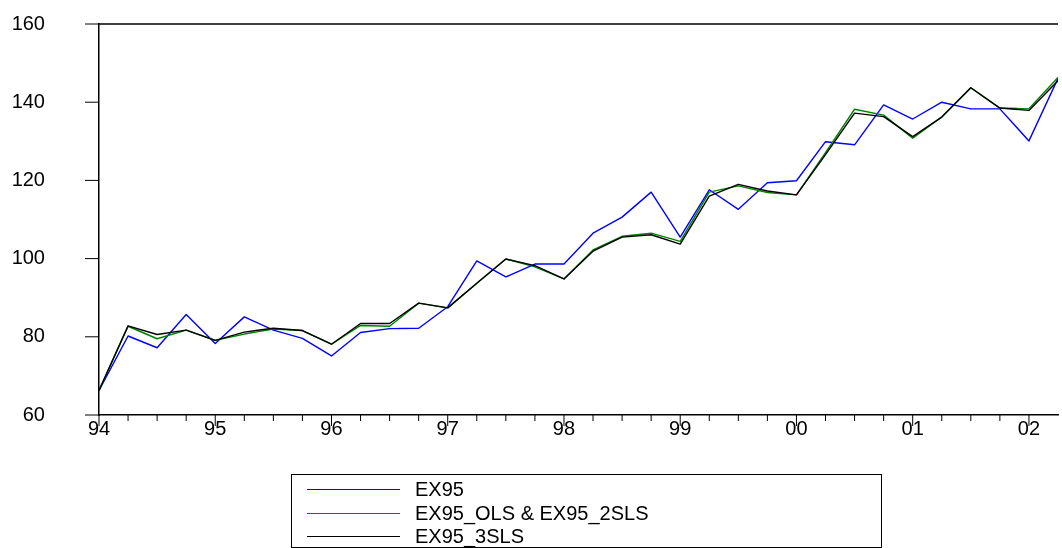 This screenshot has height=548, width=1062. I want to click on x-tick-label: 99, so click(680, 427).